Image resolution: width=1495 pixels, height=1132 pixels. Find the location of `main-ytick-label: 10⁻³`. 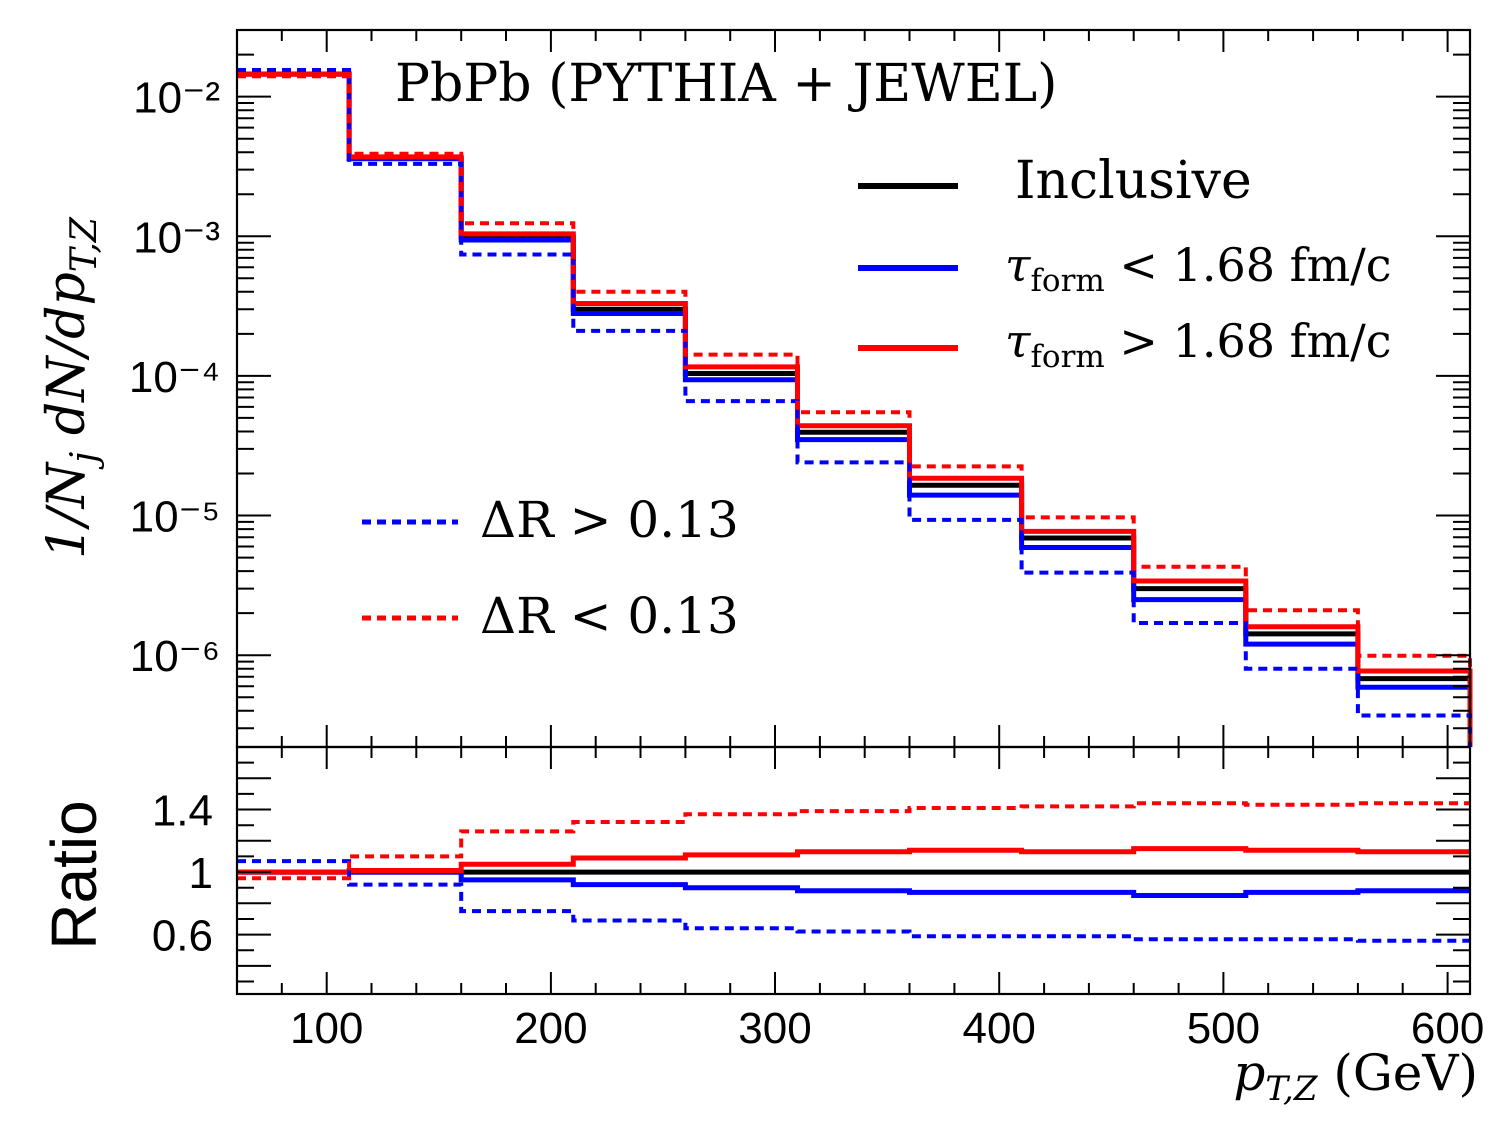

main-ytick-label: 10⁻³ is located at coordinates (176, 237).